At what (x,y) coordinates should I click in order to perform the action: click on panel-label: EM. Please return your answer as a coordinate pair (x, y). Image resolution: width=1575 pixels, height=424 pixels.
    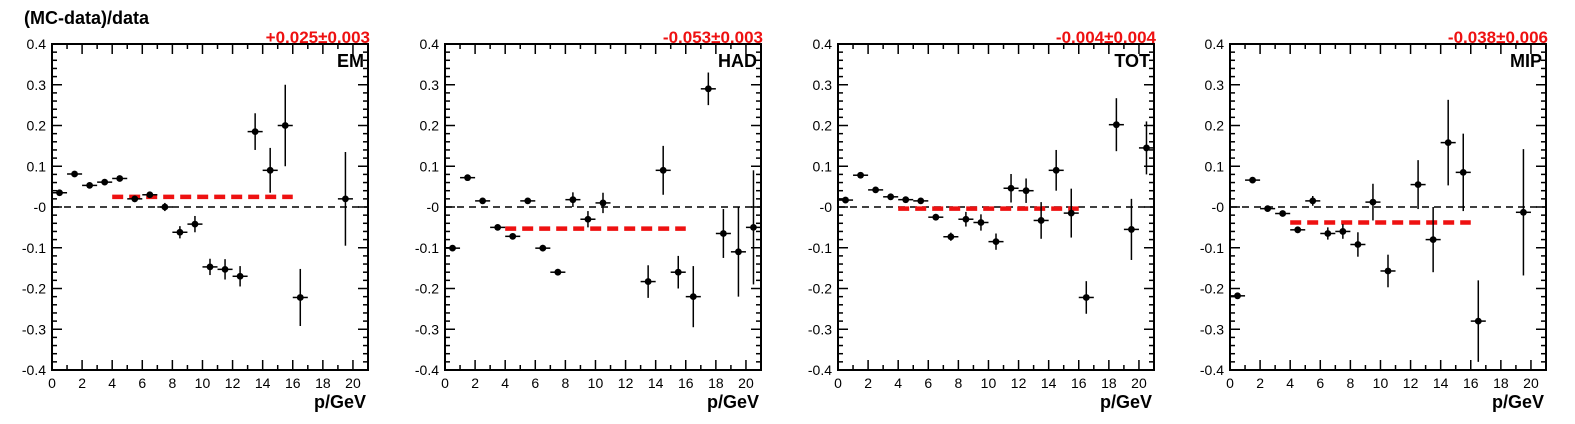
    Looking at the image, I should click on (350, 61).